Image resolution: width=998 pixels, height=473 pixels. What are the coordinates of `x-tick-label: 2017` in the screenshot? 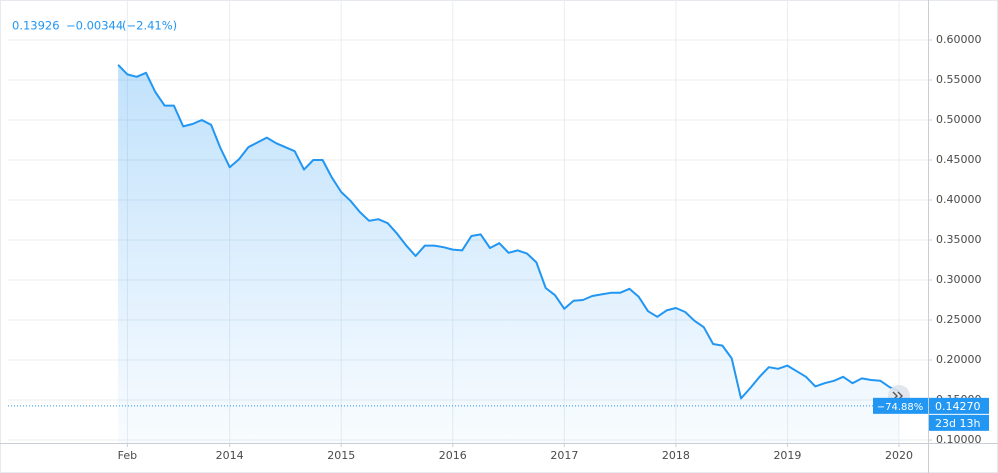 It's located at (564, 455).